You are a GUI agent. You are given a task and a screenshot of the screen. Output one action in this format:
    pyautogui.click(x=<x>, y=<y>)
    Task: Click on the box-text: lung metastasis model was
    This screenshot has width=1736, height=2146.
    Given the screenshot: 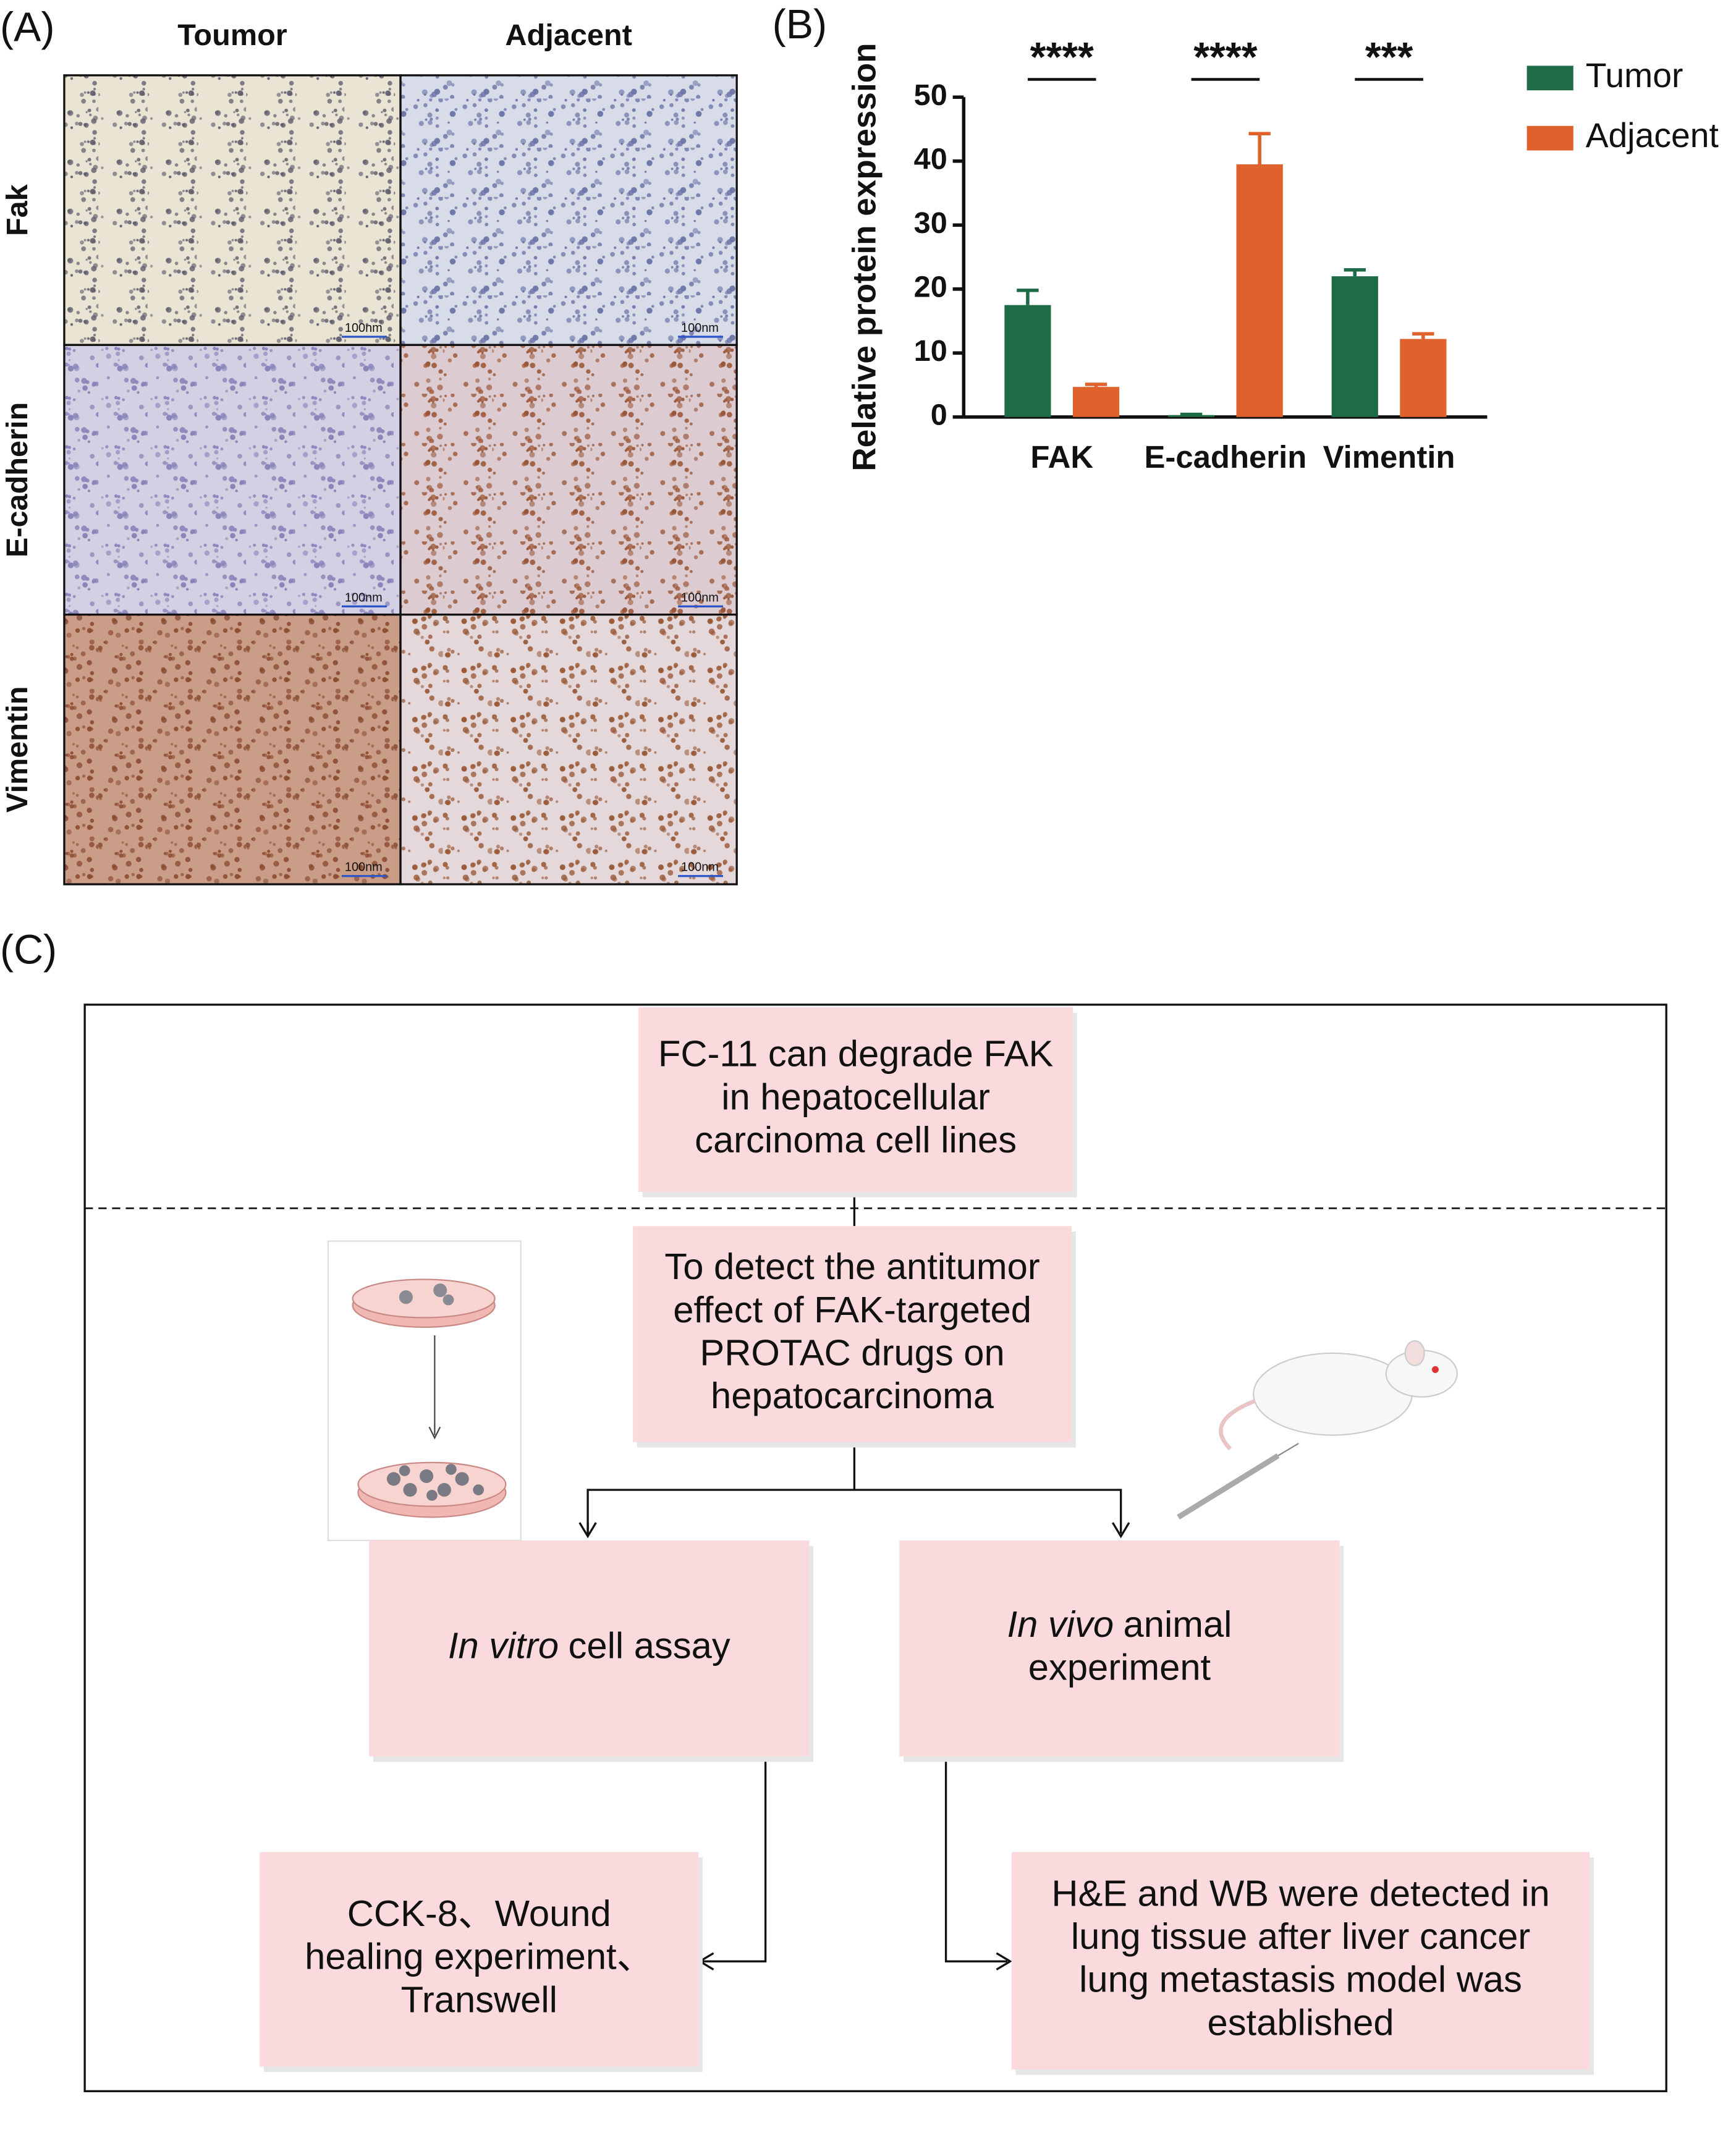 What is the action you would take?
    pyautogui.click(x=1300, y=1979)
    